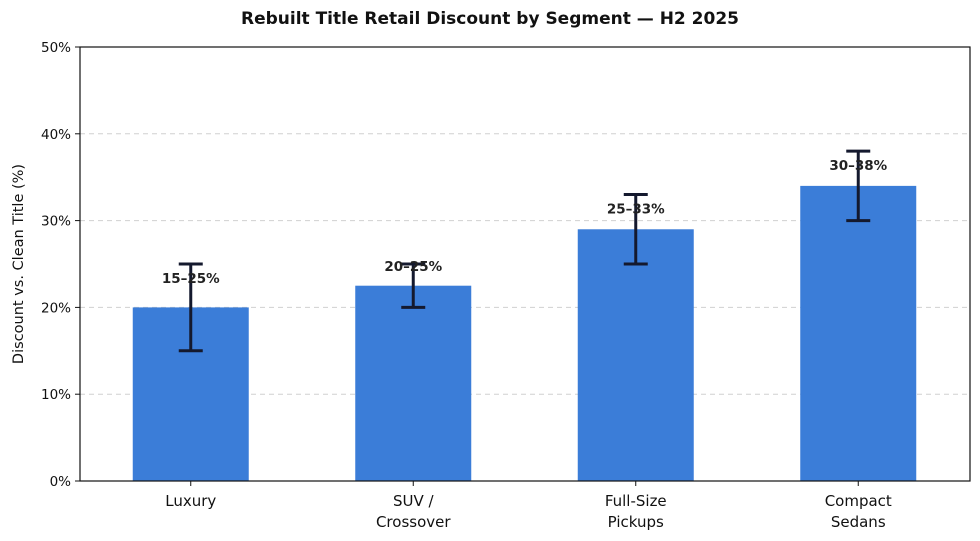 This screenshot has height=541, width=980. What do you see at coordinates (56, 48) in the screenshot?
I see `y-tick-label: 50%` at bounding box center [56, 48].